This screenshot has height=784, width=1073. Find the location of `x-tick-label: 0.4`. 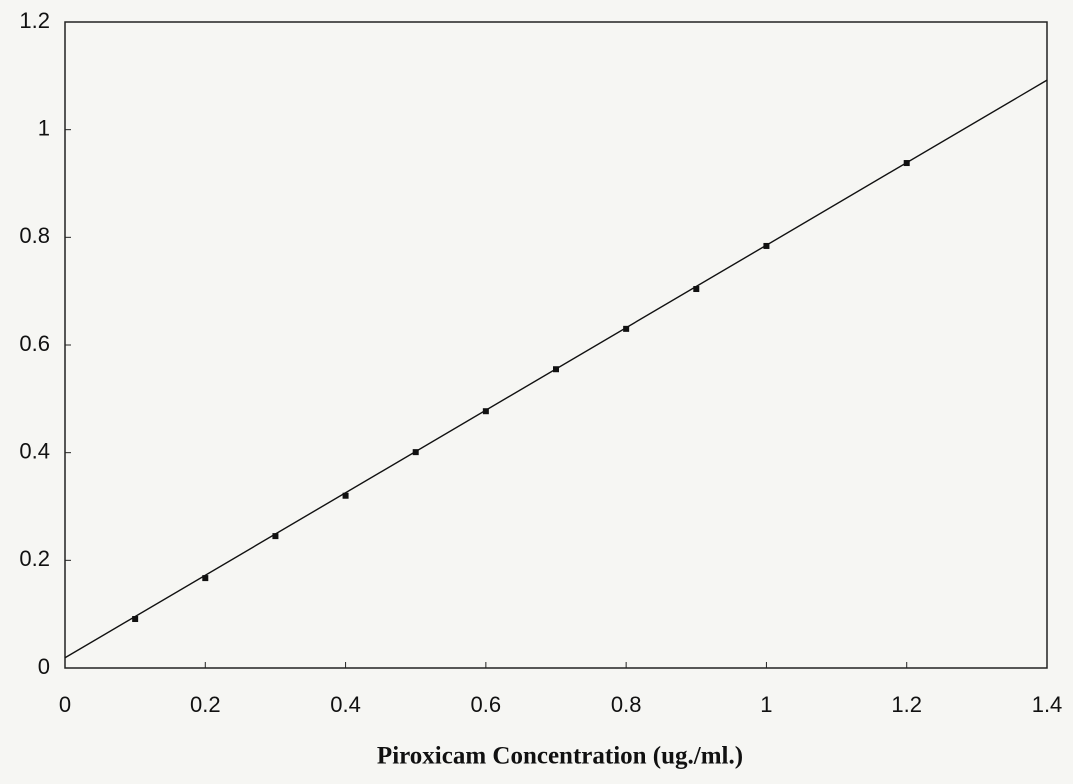

x-tick-label: 0.4 is located at coordinates (345, 704).